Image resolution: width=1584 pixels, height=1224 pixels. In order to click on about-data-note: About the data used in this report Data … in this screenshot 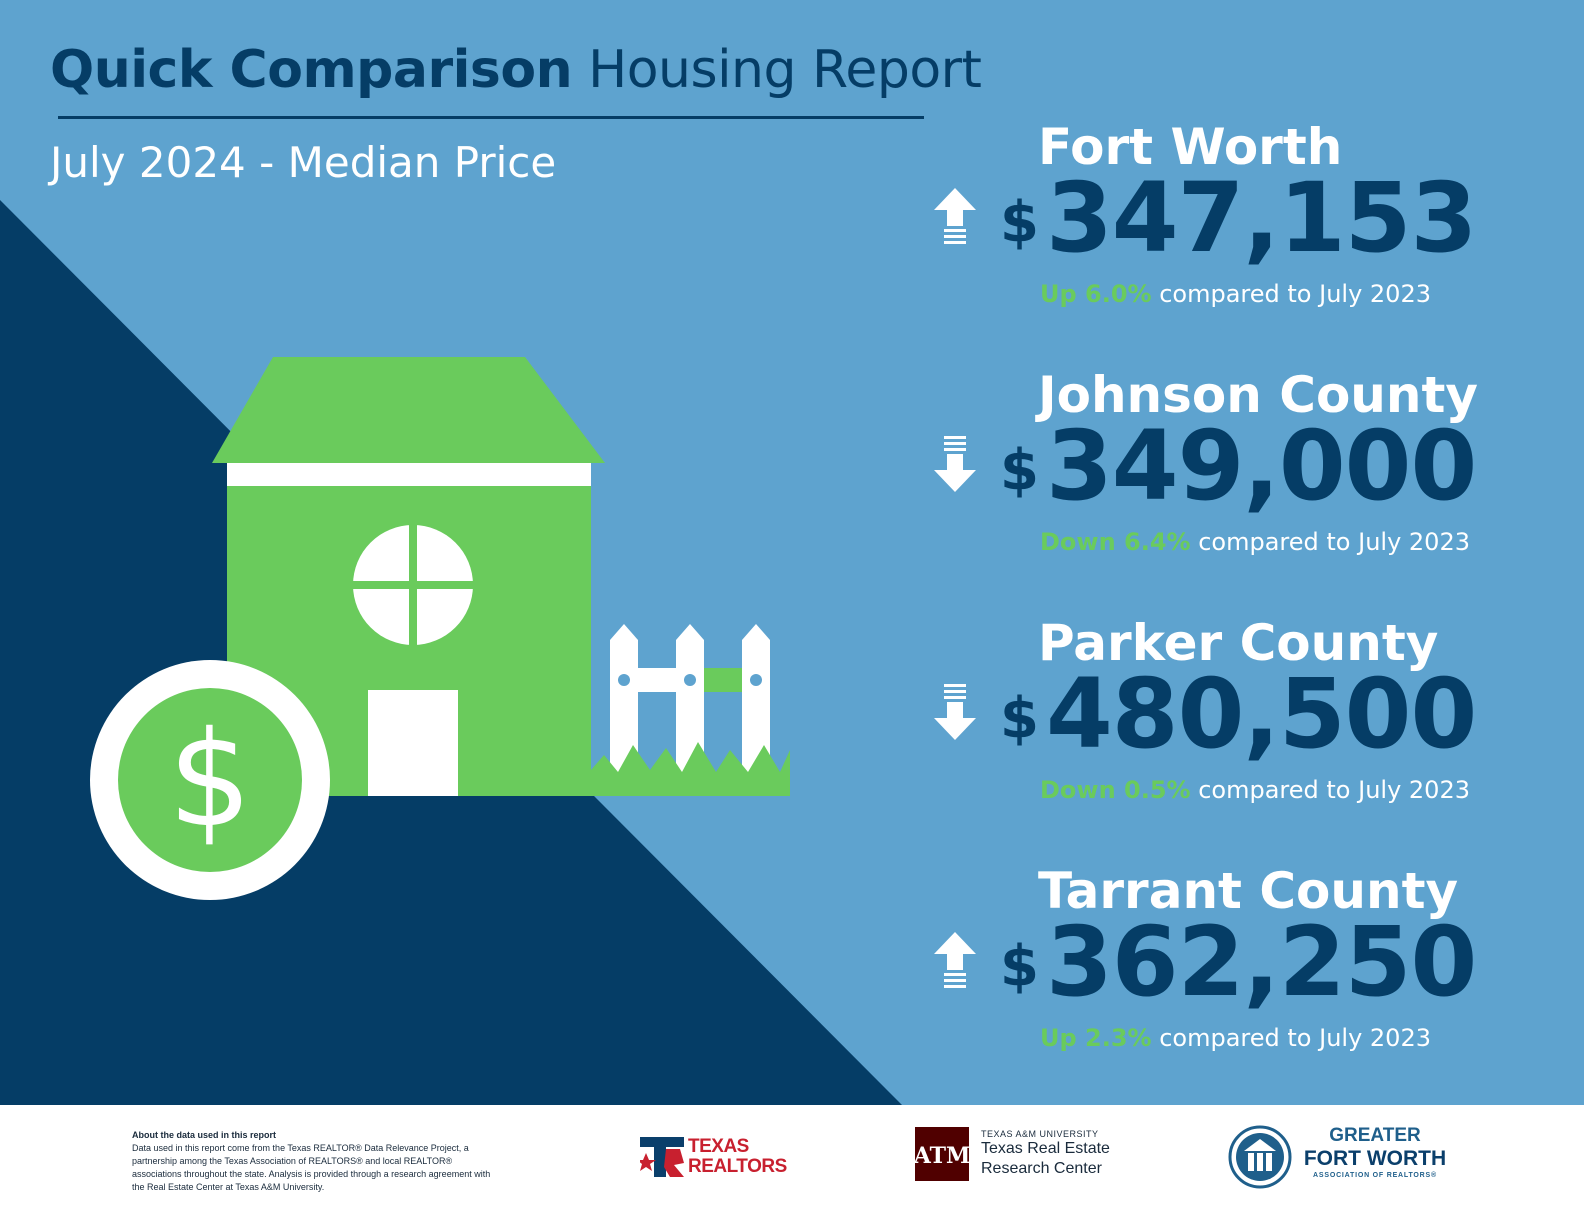, I will do `click(318, 1161)`.